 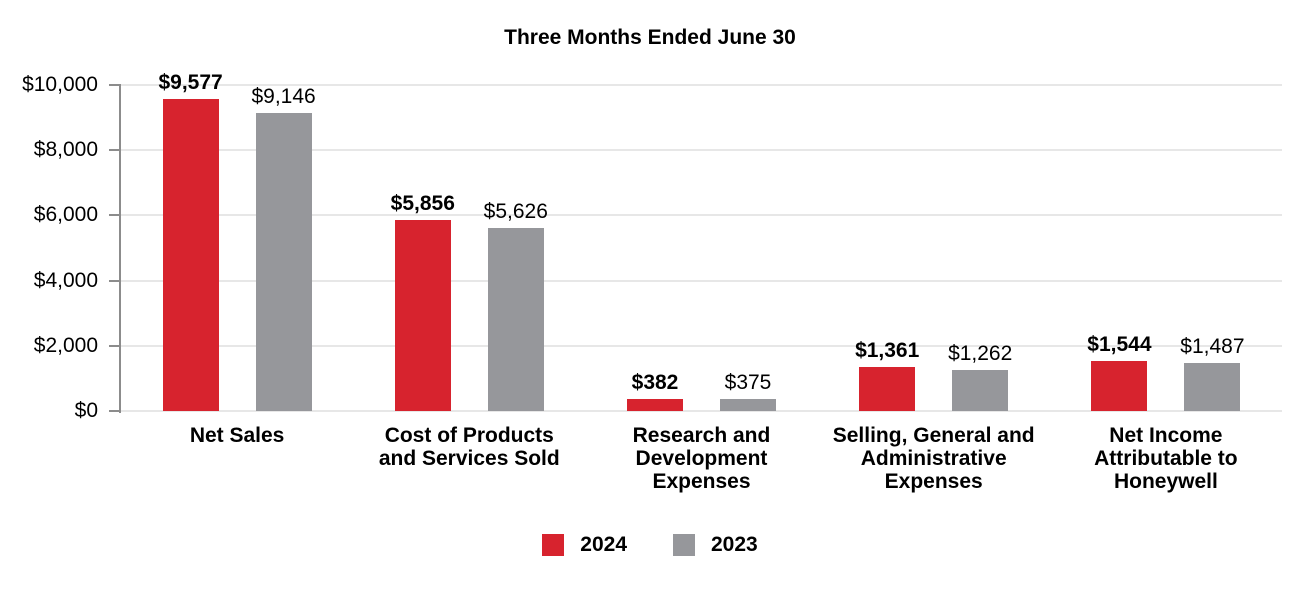 I want to click on value-label-2023-selling-general-and-administrative-expenses: $1,262, so click(x=980, y=353).